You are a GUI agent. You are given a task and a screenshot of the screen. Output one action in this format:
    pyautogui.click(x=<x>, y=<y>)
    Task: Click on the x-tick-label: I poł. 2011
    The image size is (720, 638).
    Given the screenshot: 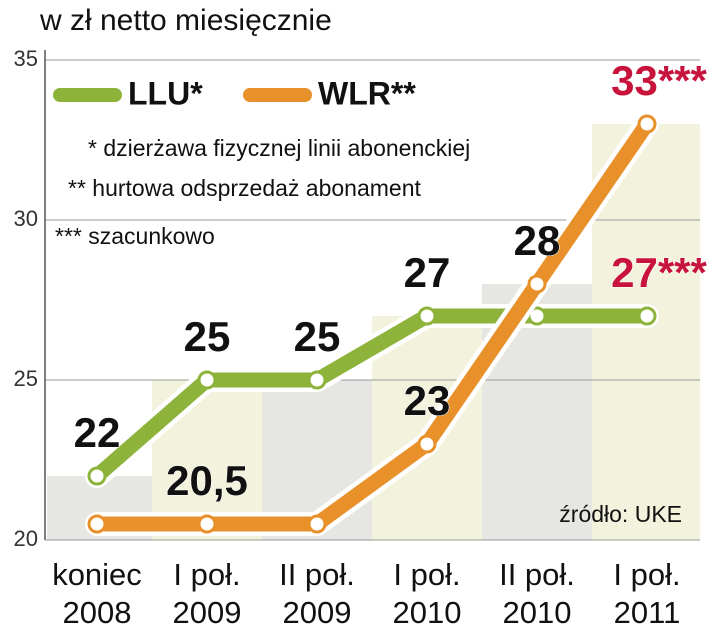 What is the action you would take?
    pyautogui.click(x=647, y=593)
    